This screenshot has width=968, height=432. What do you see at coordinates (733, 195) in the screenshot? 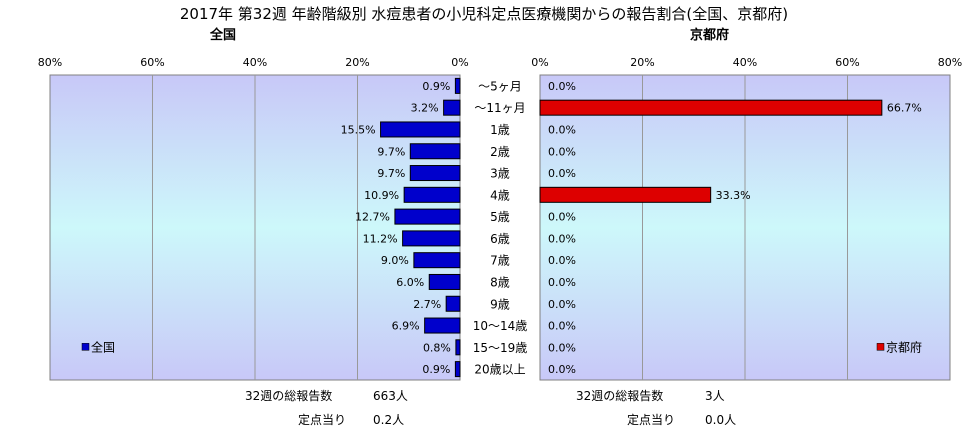
I see `data-label-kyoto: 33.3%` at bounding box center [733, 195].